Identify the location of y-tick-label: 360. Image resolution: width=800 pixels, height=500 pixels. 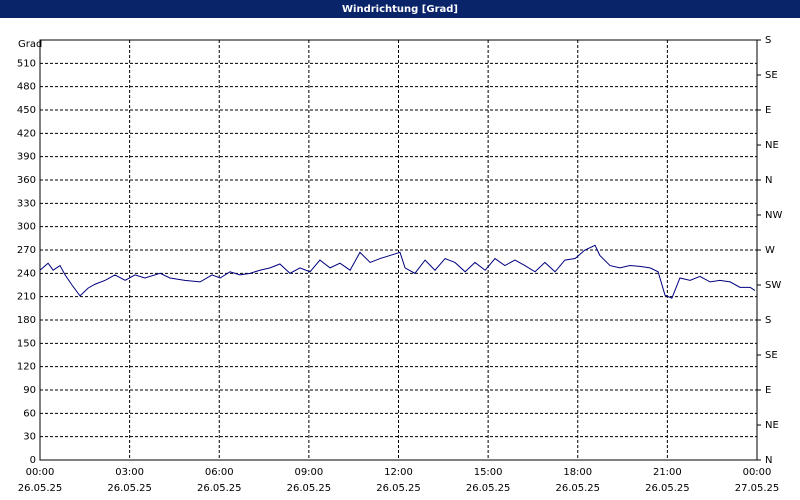
(26, 180).